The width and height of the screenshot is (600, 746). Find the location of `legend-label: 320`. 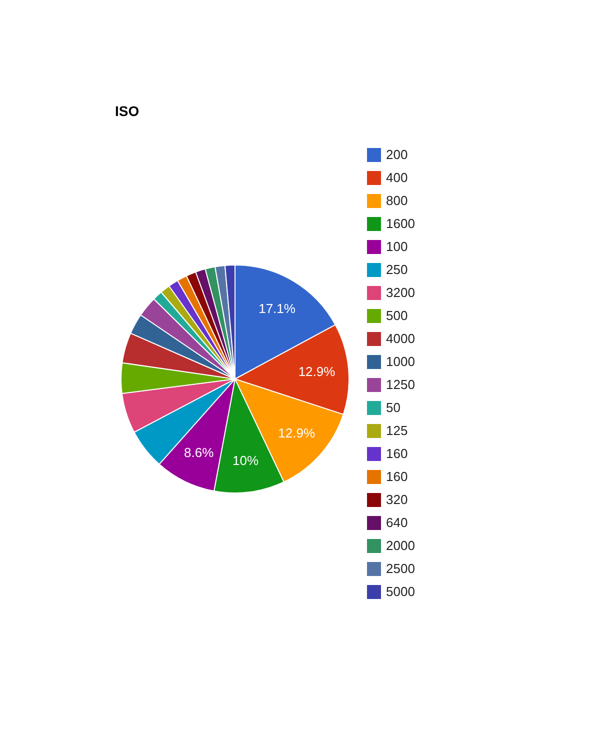

legend-label: 320 is located at coordinates (397, 499).